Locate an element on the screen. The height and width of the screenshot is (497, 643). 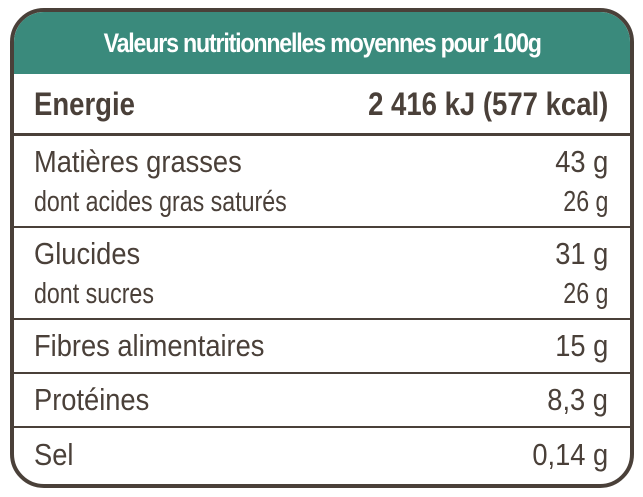
sugars-label: dont sucres is located at coordinates (94, 293).